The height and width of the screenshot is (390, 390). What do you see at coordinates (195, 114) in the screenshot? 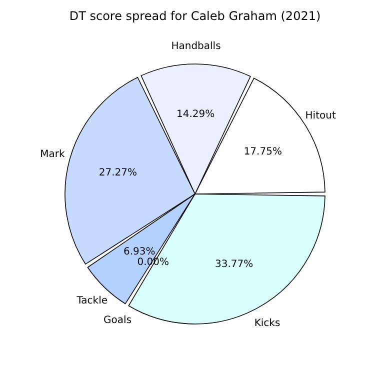
I see `data-label: 14.29%` at bounding box center [195, 114].